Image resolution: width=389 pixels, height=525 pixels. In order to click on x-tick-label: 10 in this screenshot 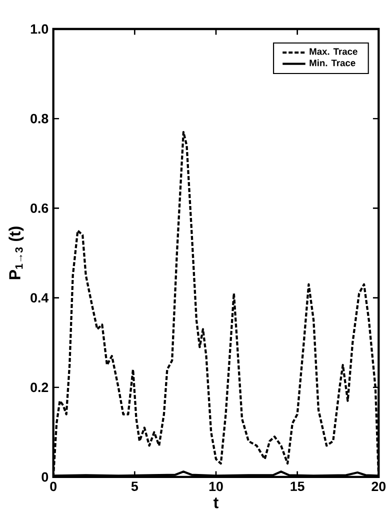, I will do `click(216, 487)`.